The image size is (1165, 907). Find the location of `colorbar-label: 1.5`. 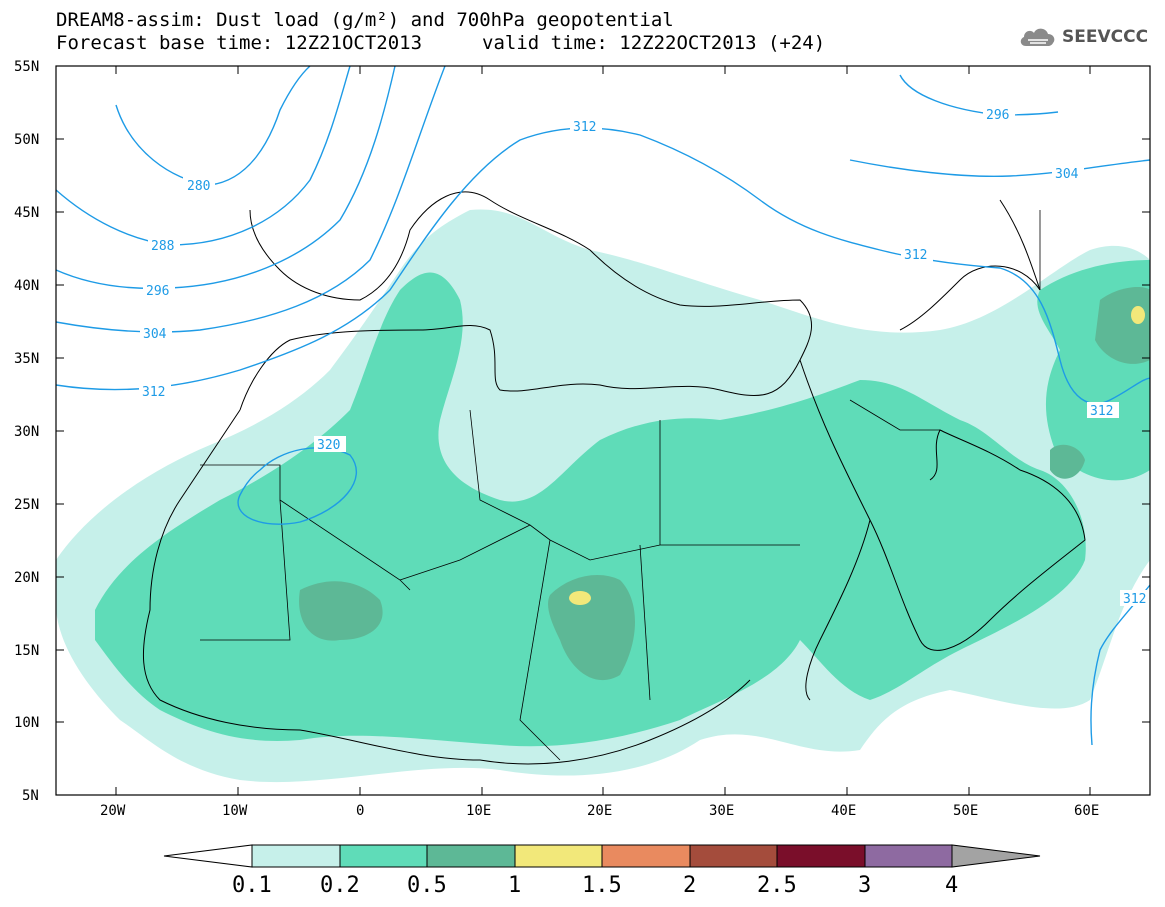

colorbar-label: 1.5 is located at coordinates (602, 885).